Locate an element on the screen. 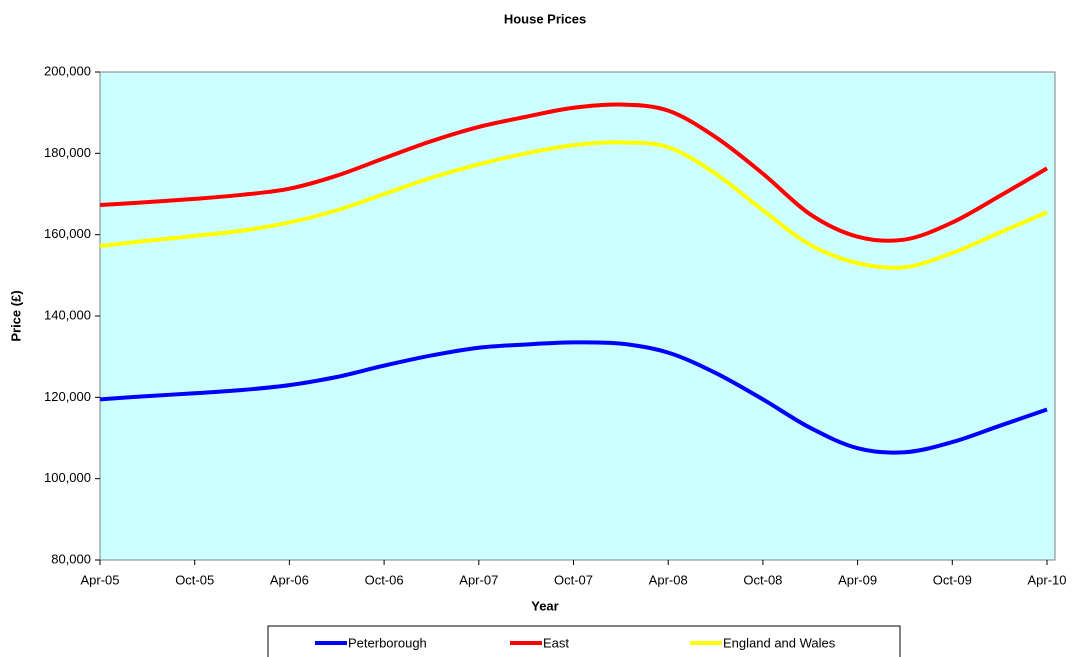 The width and height of the screenshot is (1078, 657). x-tick-label: Oct-08 is located at coordinates (762, 579).